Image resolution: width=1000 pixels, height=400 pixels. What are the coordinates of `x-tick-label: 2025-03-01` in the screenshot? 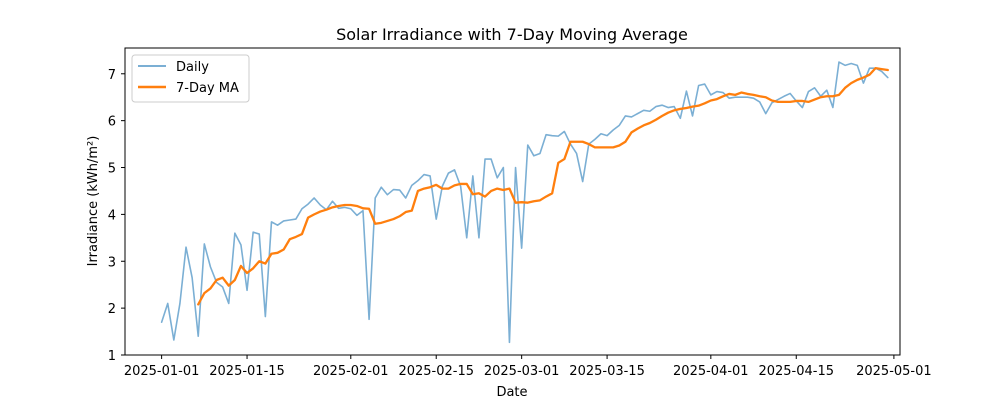 It's located at (522, 371).